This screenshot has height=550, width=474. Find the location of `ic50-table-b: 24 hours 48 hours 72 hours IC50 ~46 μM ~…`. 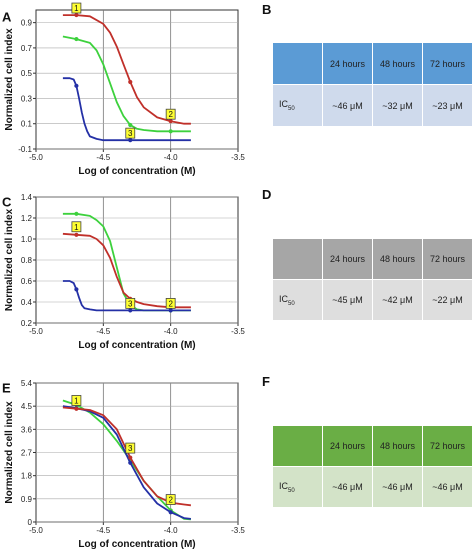

ic50-table-b: 24 hours 48 hours 72 hours IC50 ~46 μM ~… is located at coordinates (372, 84).